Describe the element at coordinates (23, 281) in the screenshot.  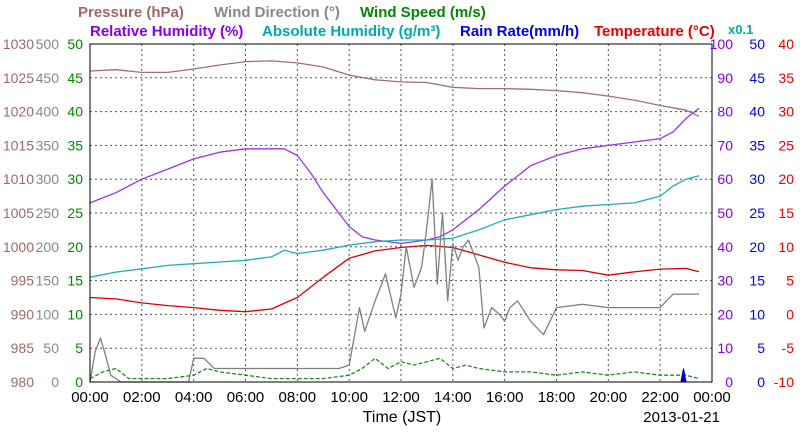
I see `y-tick-pressure: 995` at that location.